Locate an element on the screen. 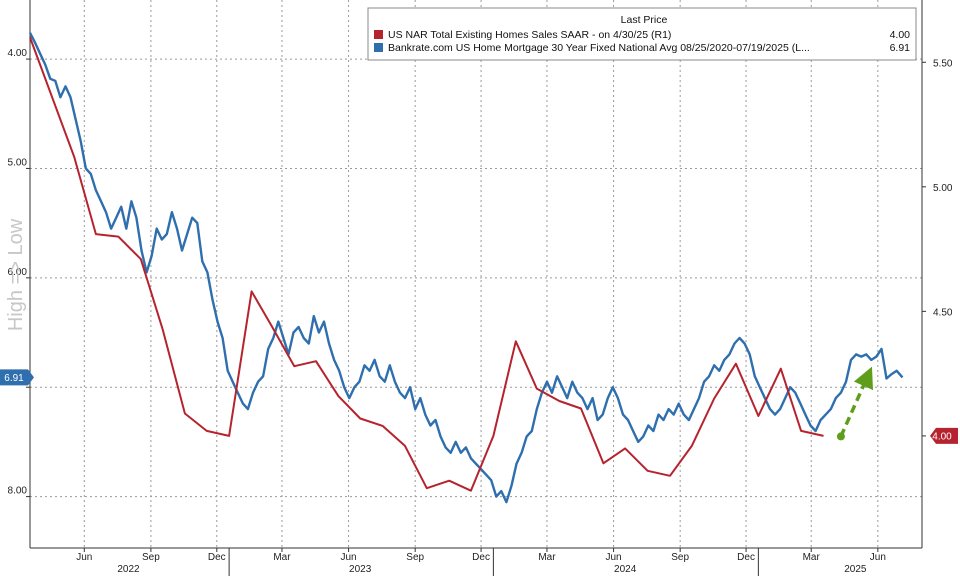  right-tick-label: 5.50 is located at coordinates (943, 63).